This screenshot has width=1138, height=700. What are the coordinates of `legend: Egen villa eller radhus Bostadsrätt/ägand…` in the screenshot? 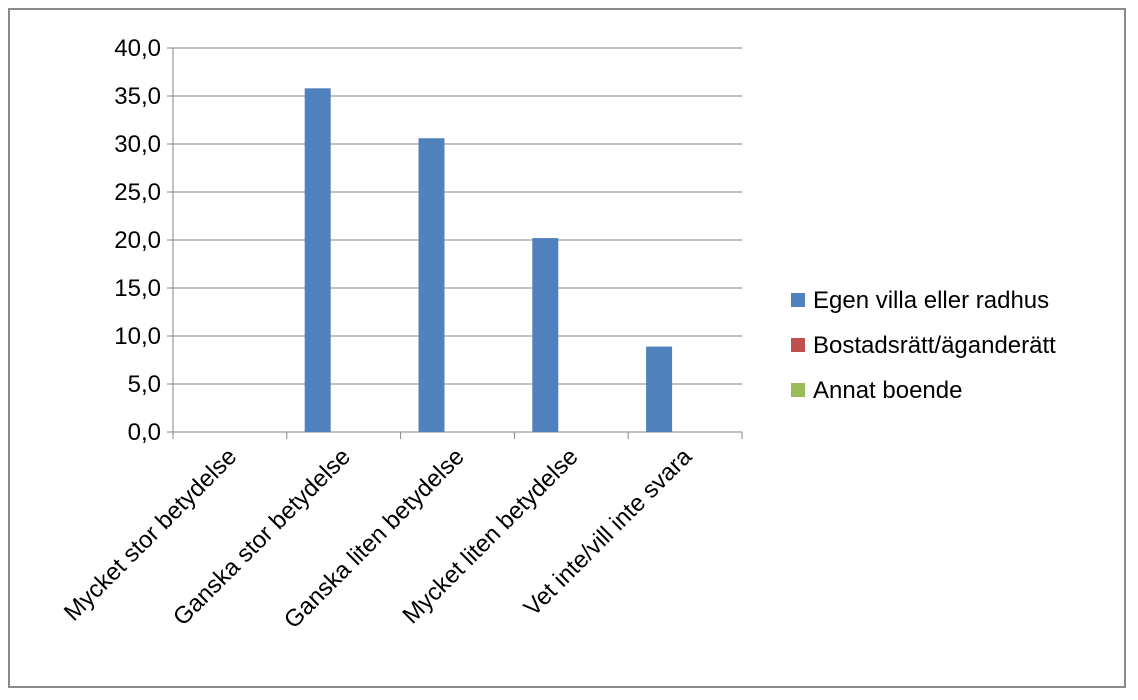 It's located at (923, 345).